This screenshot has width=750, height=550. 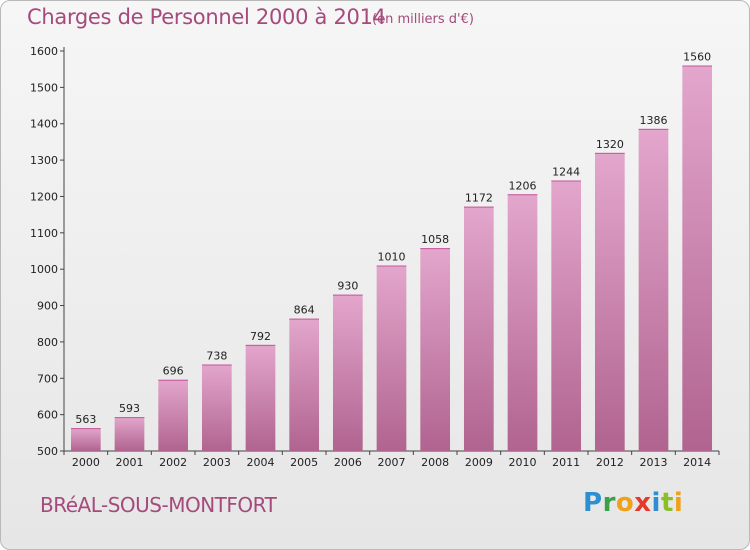 What do you see at coordinates (86, 462) in the screenshot?
I see `x-tick-label: 2000` at bounding box center [86, 462].